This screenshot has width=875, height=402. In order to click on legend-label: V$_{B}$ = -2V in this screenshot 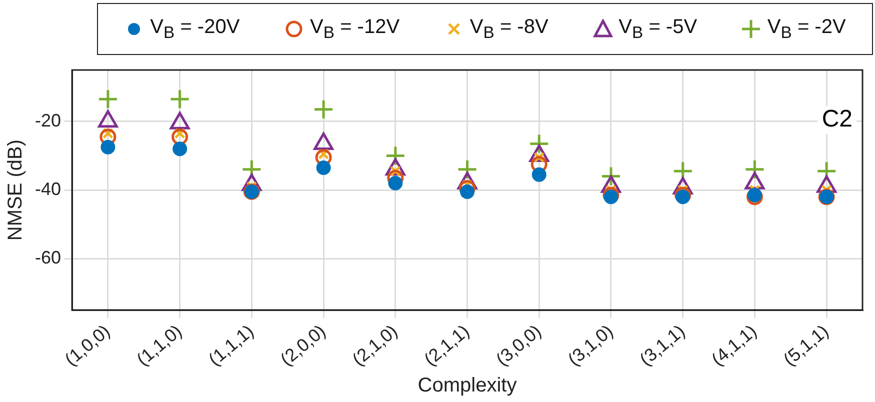, I will do `click(806, 29)`.